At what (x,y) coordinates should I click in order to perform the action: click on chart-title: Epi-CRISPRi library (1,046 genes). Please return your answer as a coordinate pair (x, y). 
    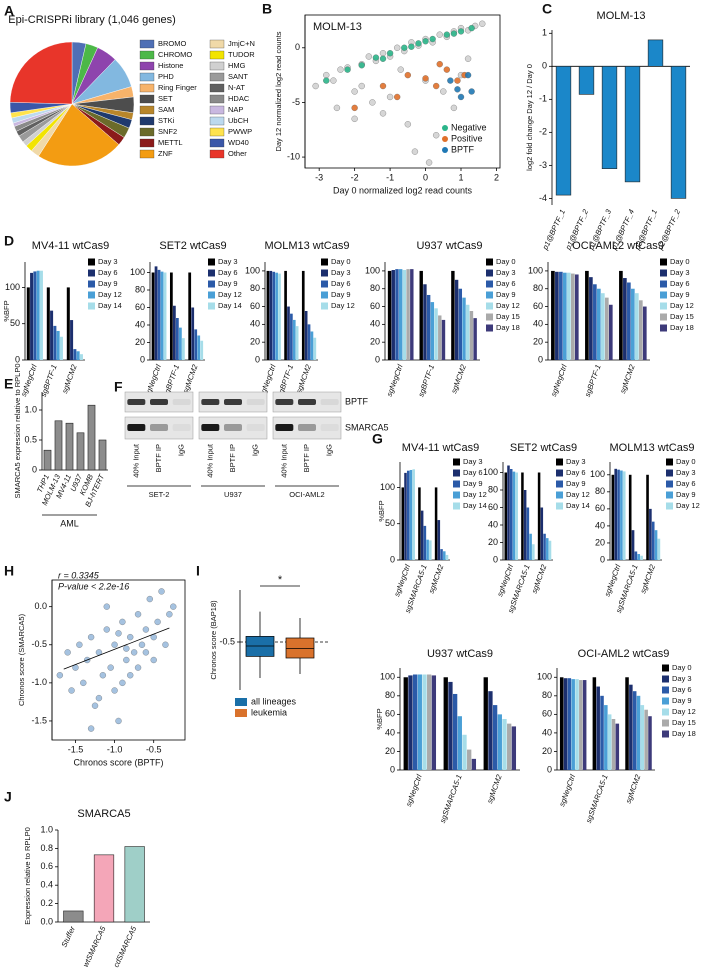
    Looking at the image, I should click on (92, 20).